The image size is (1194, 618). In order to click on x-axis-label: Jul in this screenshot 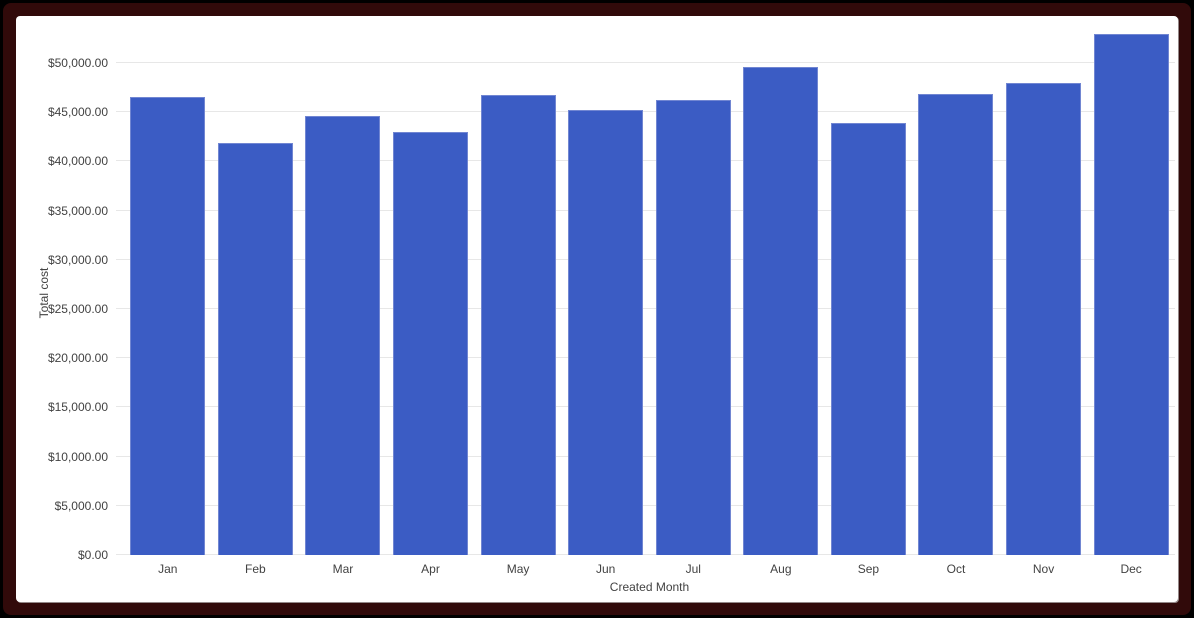, I will do `click(693, 569)`.